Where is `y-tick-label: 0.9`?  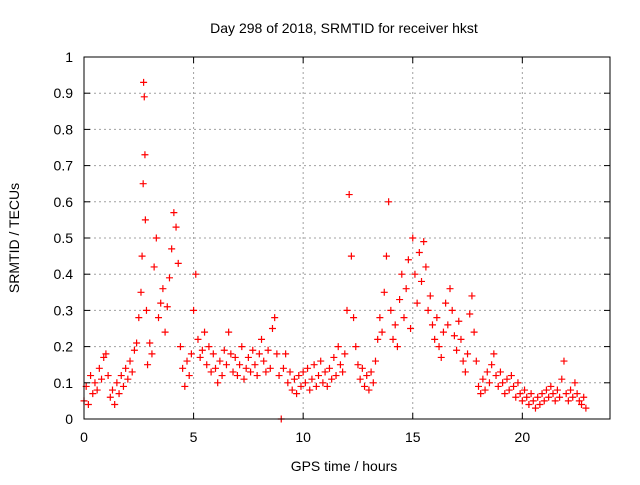
y-tick-label: 0.9 is located at coordinates (64, 93).